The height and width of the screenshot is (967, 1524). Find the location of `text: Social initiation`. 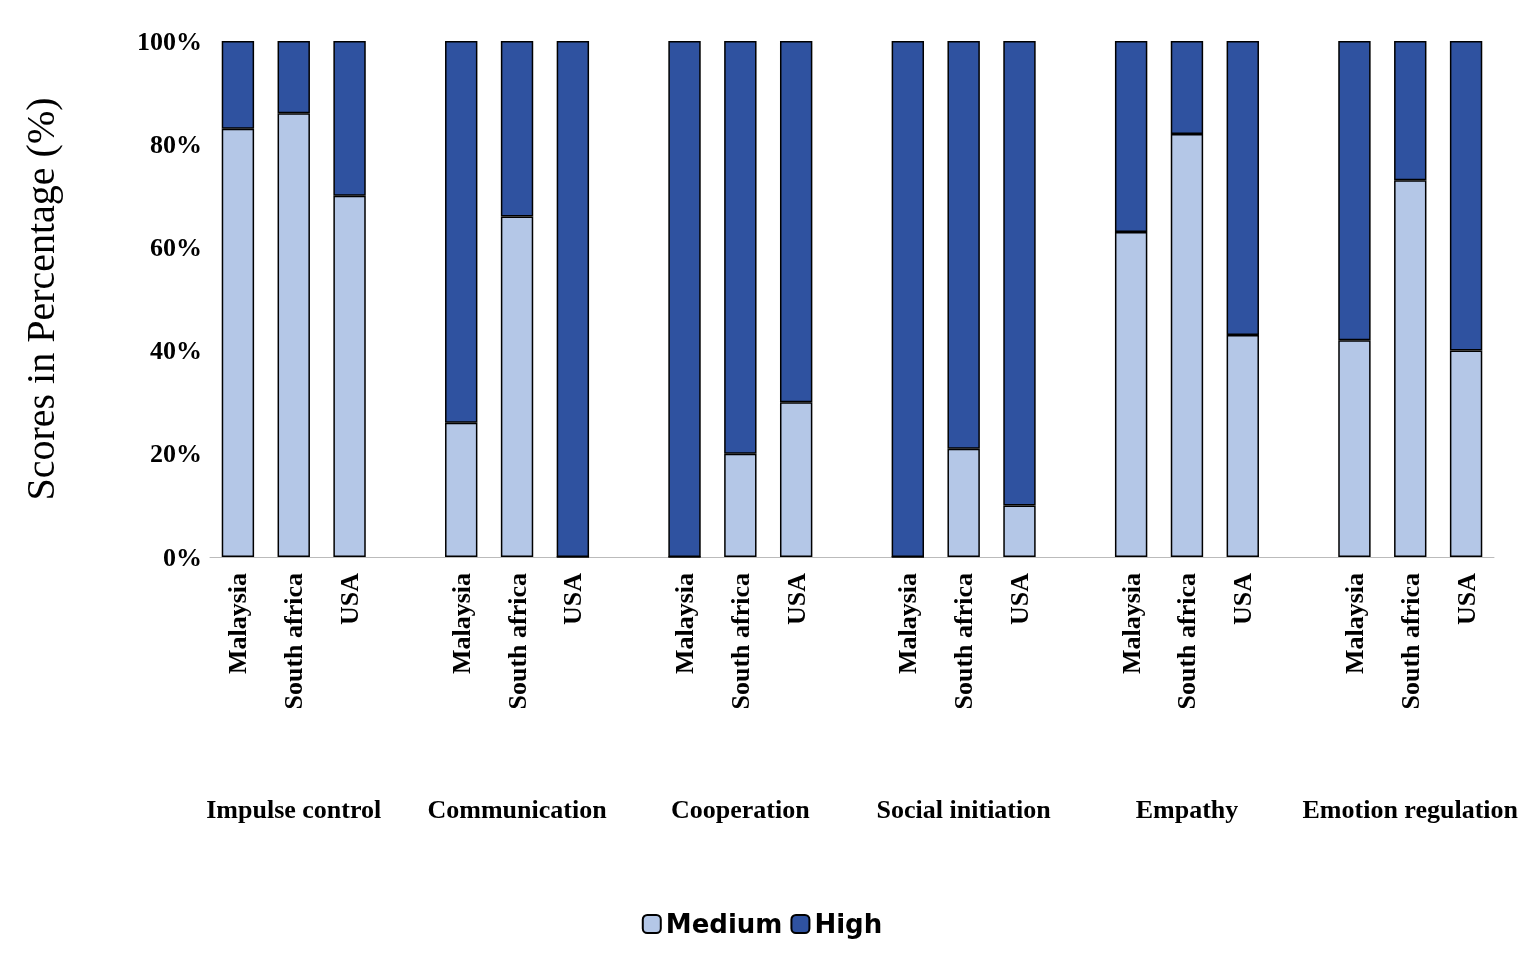

text: Social initiation is located at coordinates (964, 809).